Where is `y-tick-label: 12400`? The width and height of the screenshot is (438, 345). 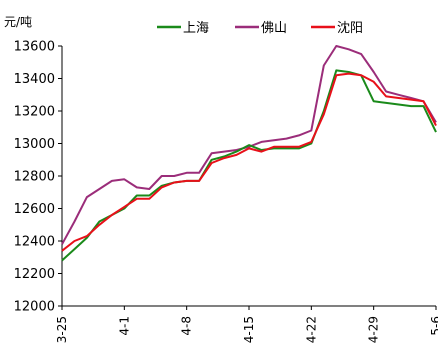
y-tick-label: 12400 is located at coordinates (34, 242).